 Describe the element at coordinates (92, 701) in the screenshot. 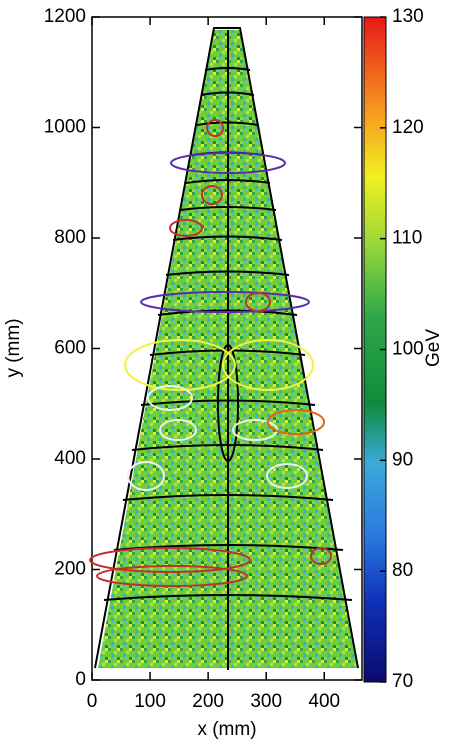

I see `x-tick-label: 0` at that location.